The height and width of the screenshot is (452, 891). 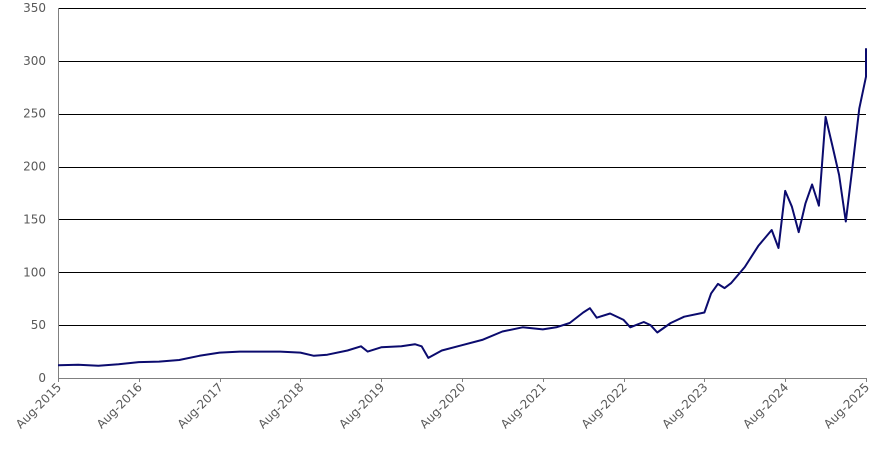 What do you see at coordinates (684, 405) in the screenshot?
I see `x-tick-label: Aug-2023` at bounding box center [684, 405].